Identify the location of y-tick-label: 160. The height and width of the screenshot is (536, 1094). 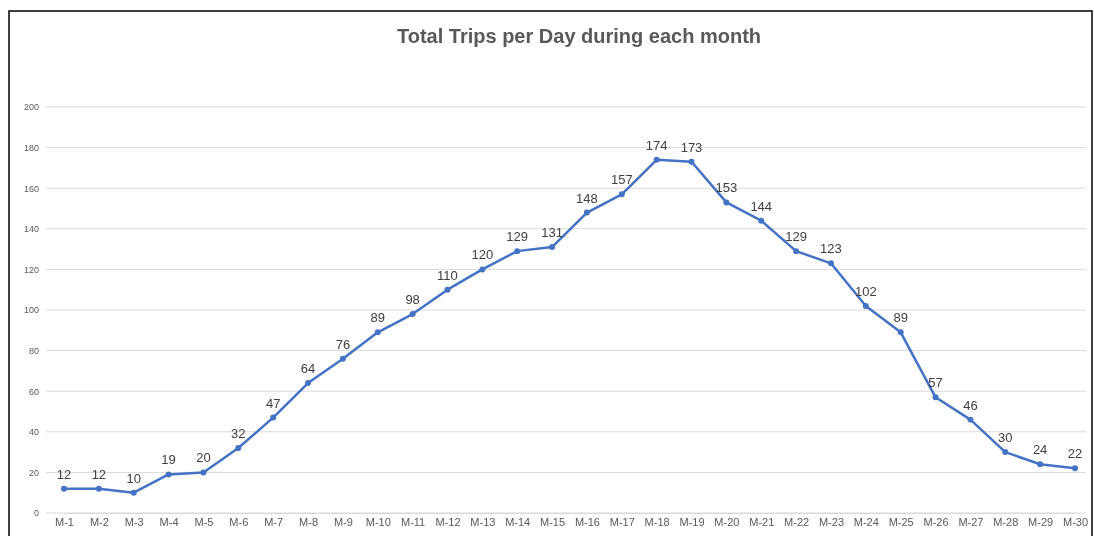
(31, 188).